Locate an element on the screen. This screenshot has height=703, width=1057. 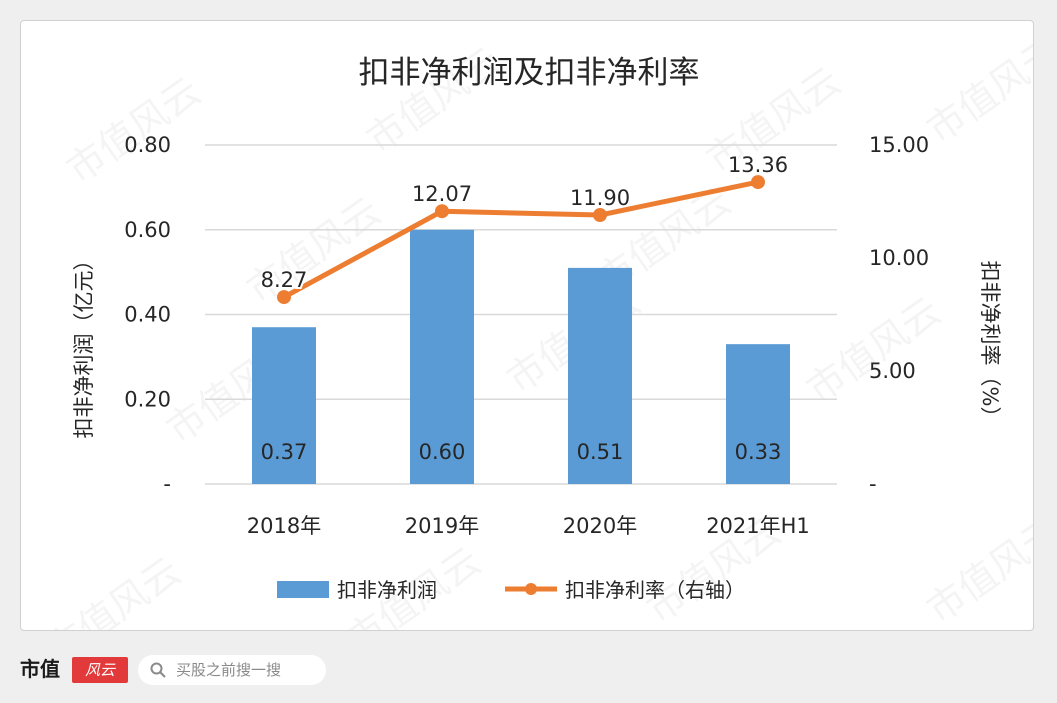
legend-bar-swatch is located at coordinates (303, 589).